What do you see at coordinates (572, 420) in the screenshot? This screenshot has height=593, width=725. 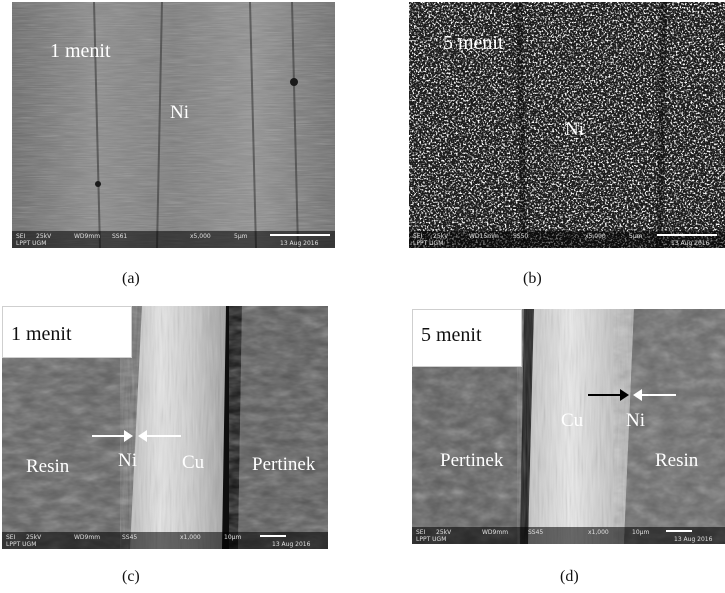 I see `label-cu-d: Cu` at bounding box center [572, 420].